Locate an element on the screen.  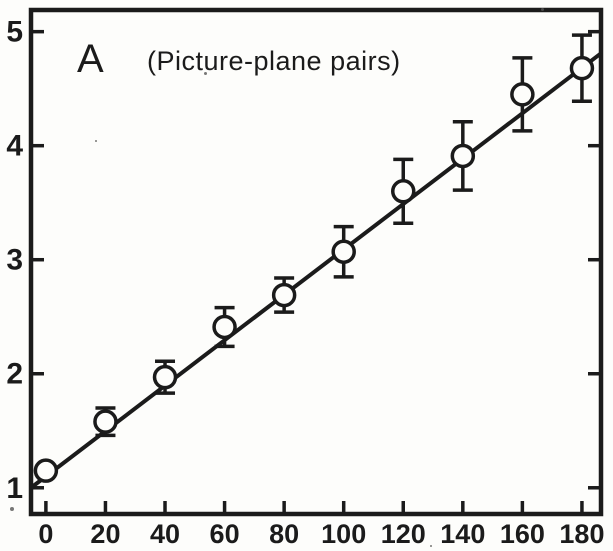
x-tick-label: 80 is located at coordinates (284, 534).